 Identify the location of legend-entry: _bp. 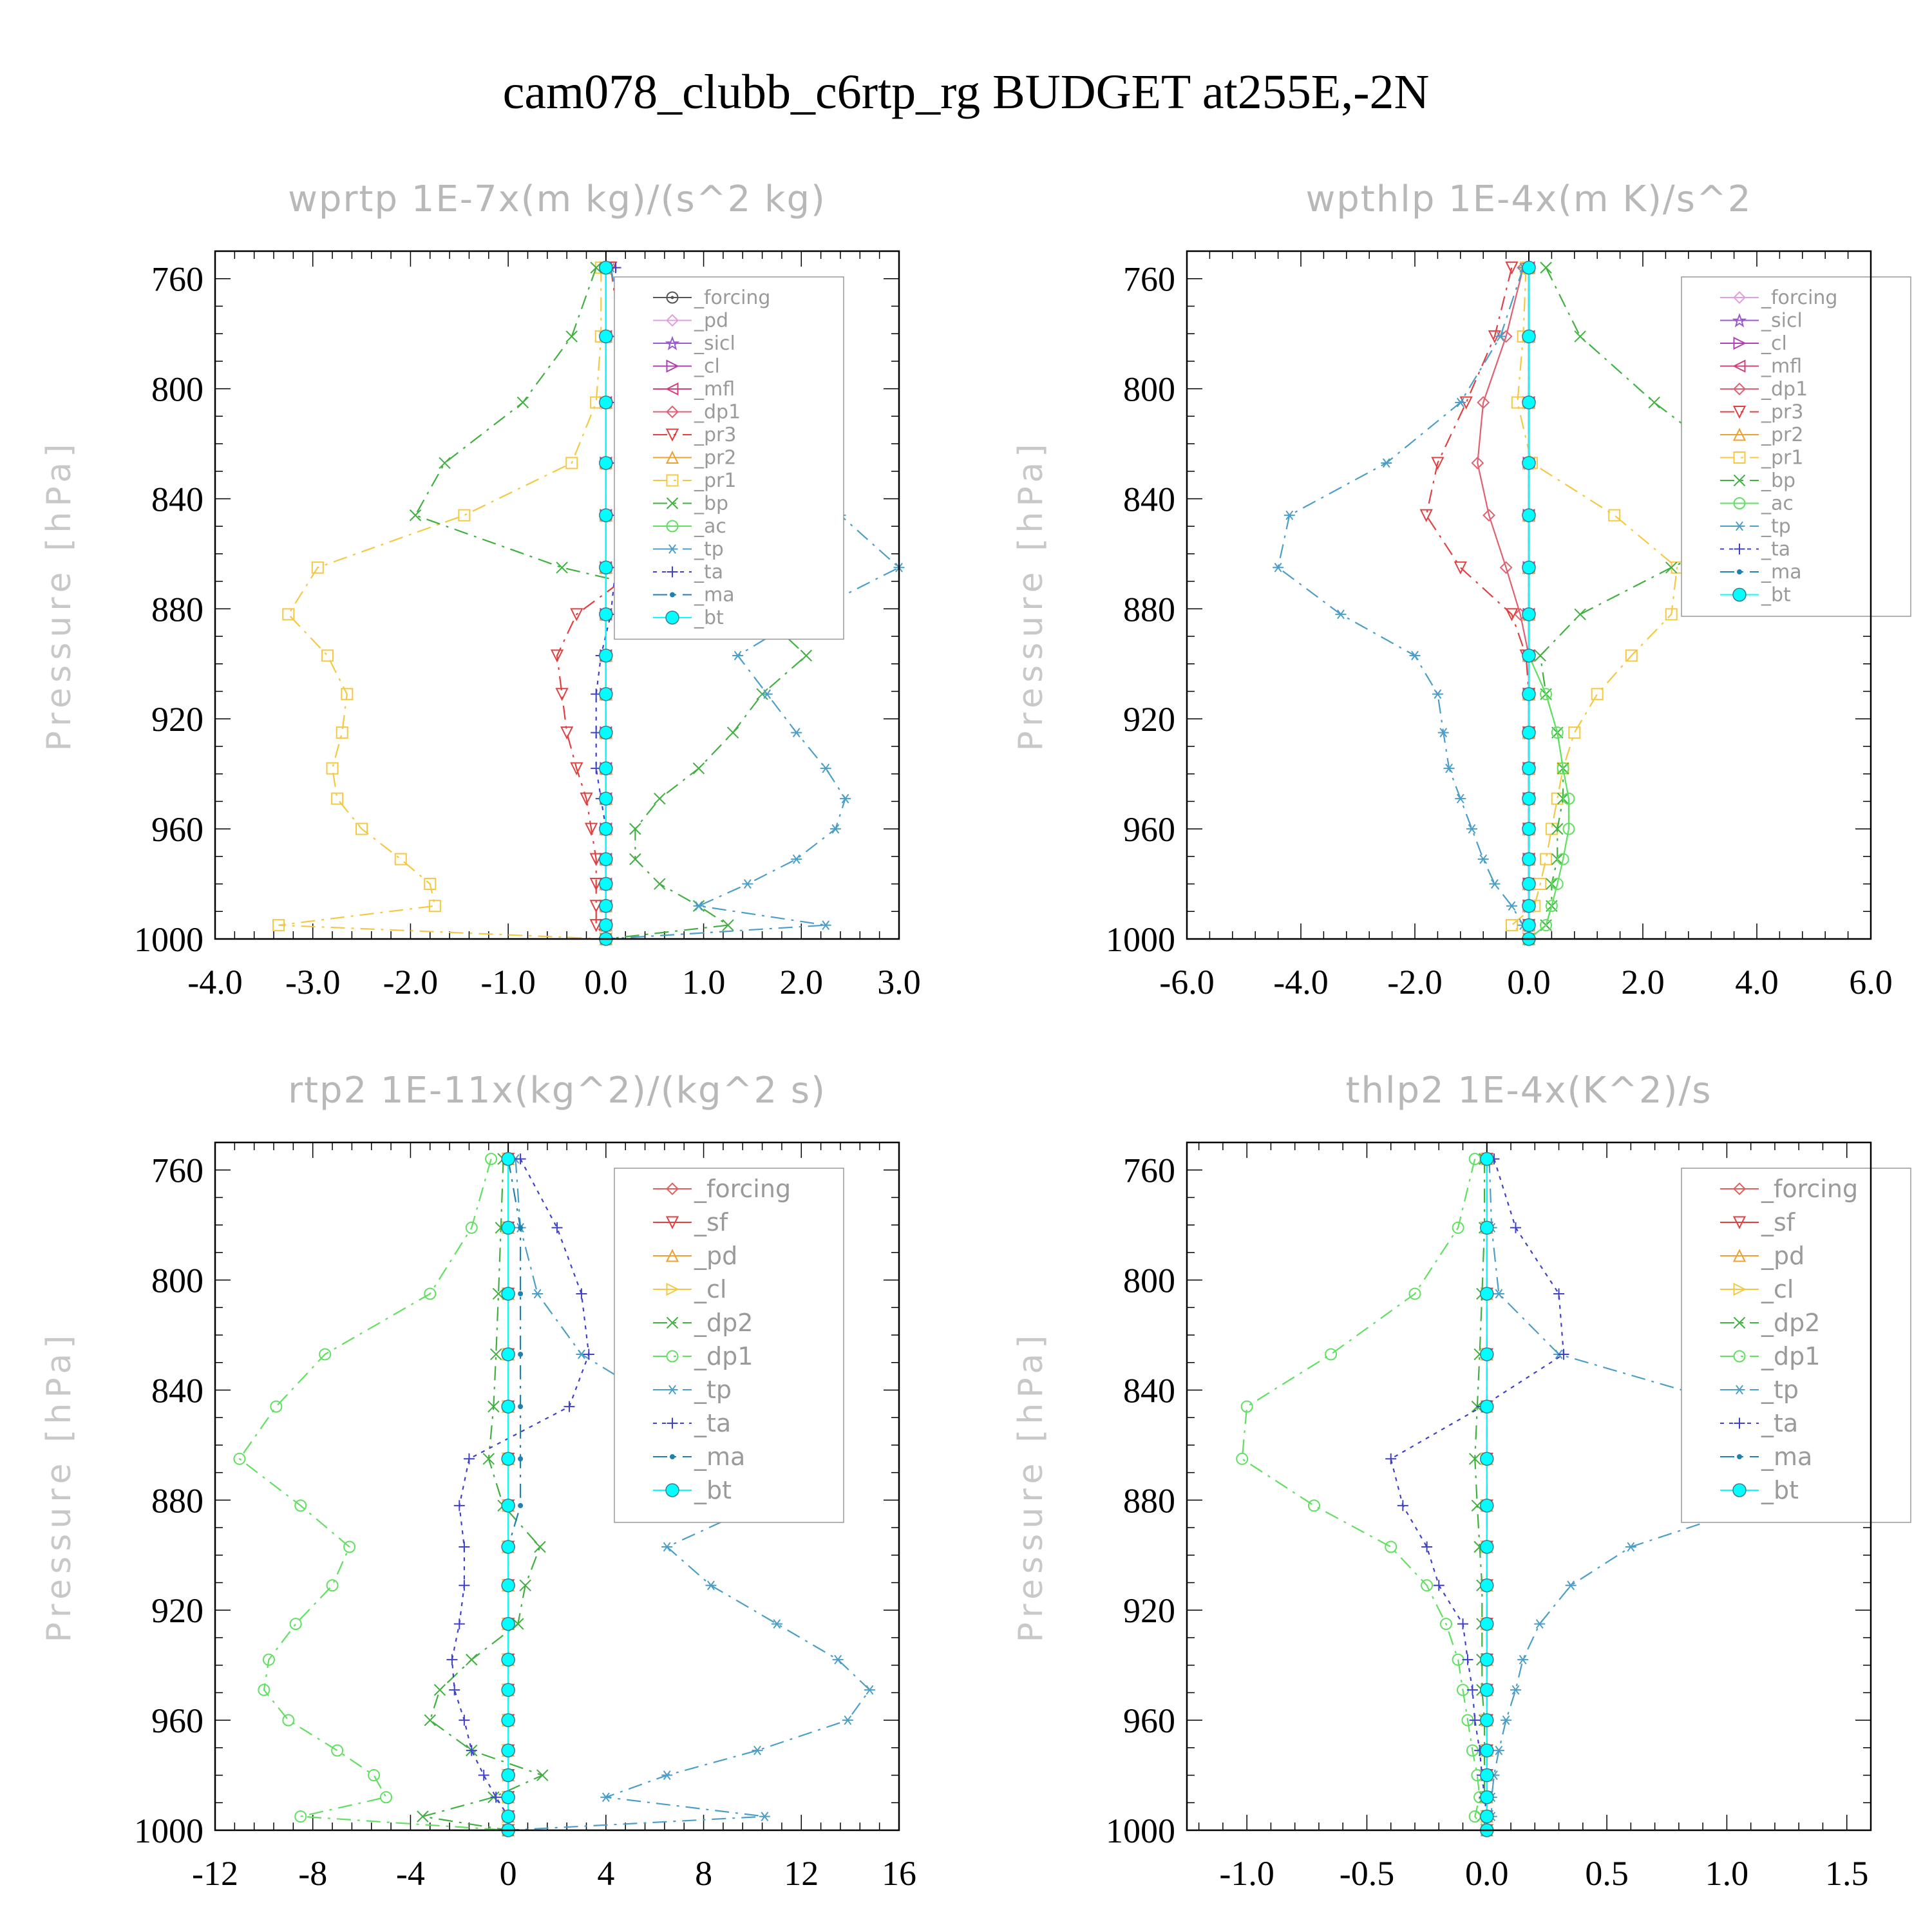
(711, 504).